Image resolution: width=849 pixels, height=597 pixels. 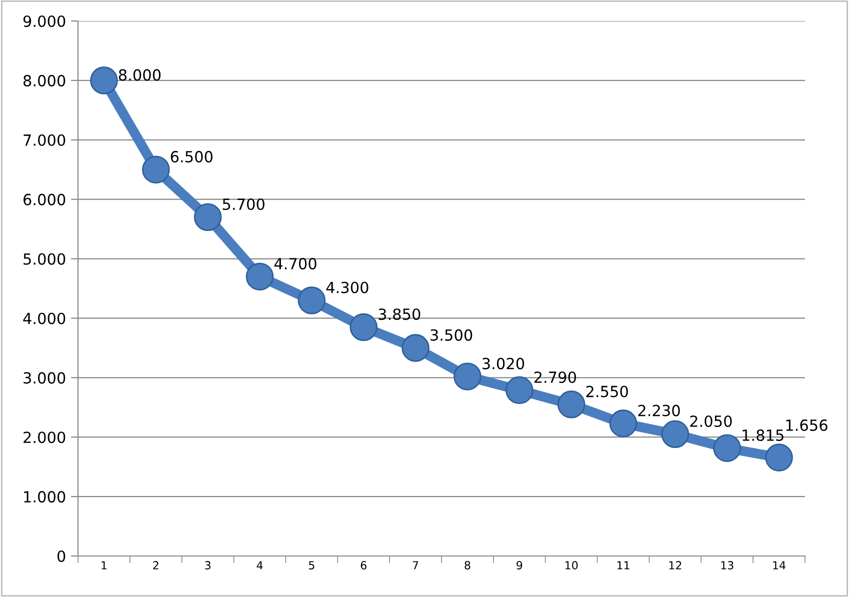 I want to click on data-label: 4.300, so click(x=347, y=288).